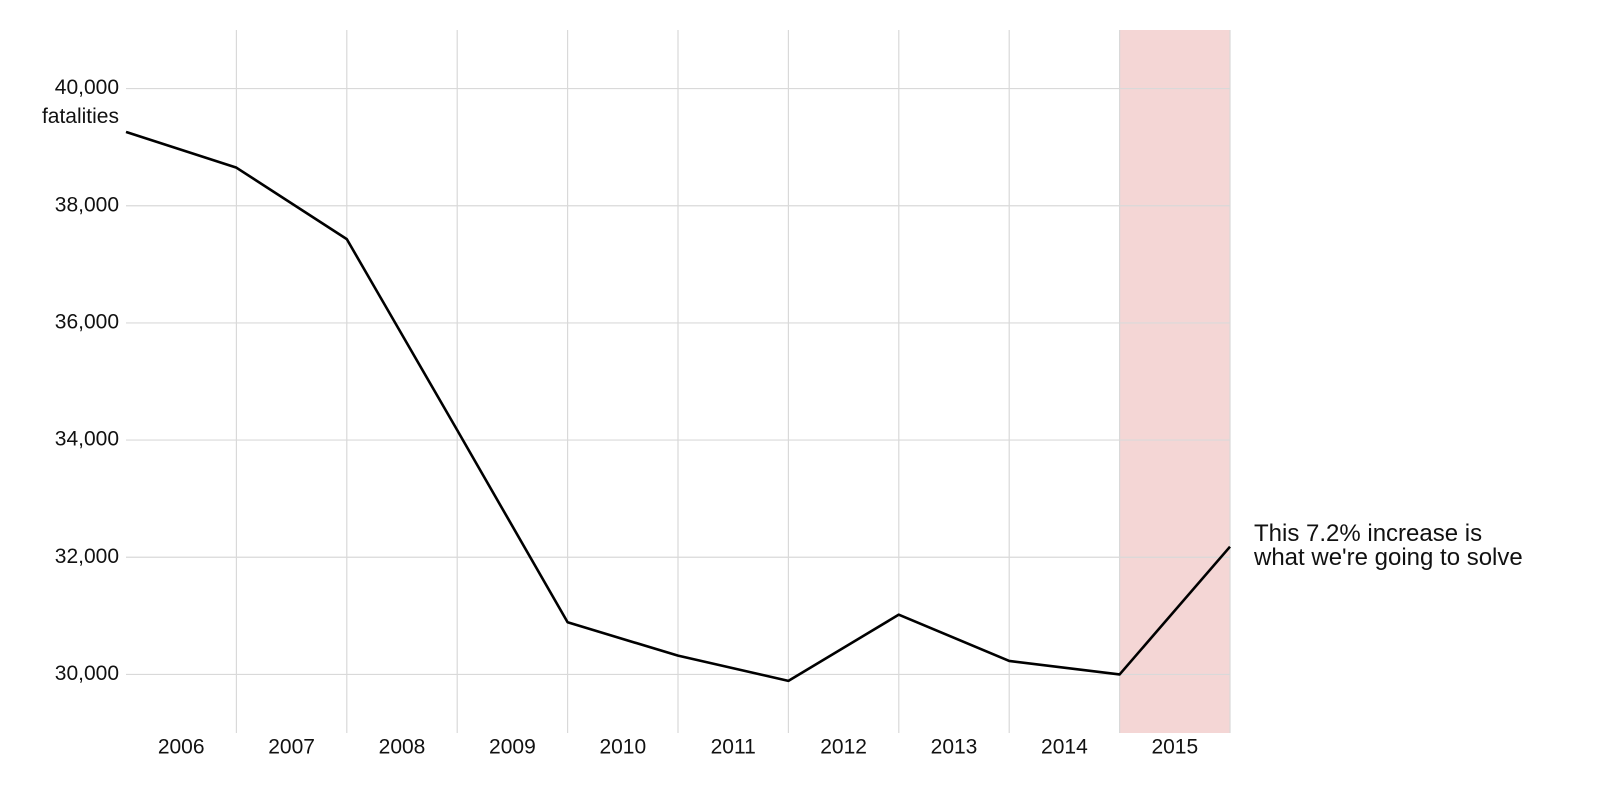 The height and width of the screenshot is (804, 1610). What do you see at coordinates (87, 204) in the screenshot?
I see `y-tick-label: 38,000` at bounding box center [87, 204].